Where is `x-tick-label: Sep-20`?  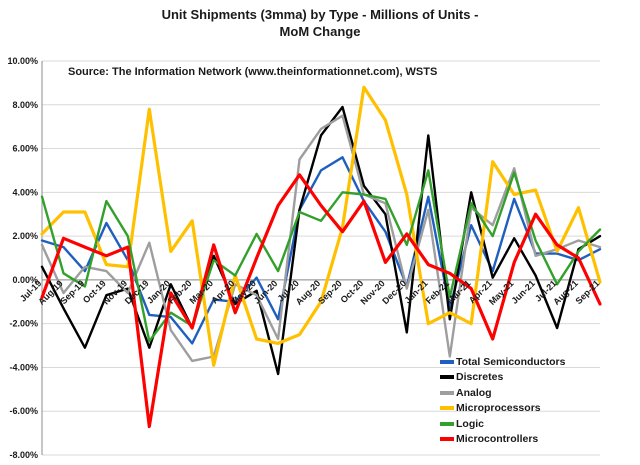
x-tick-label: Sep-20 is located at coordinates (330, 292).